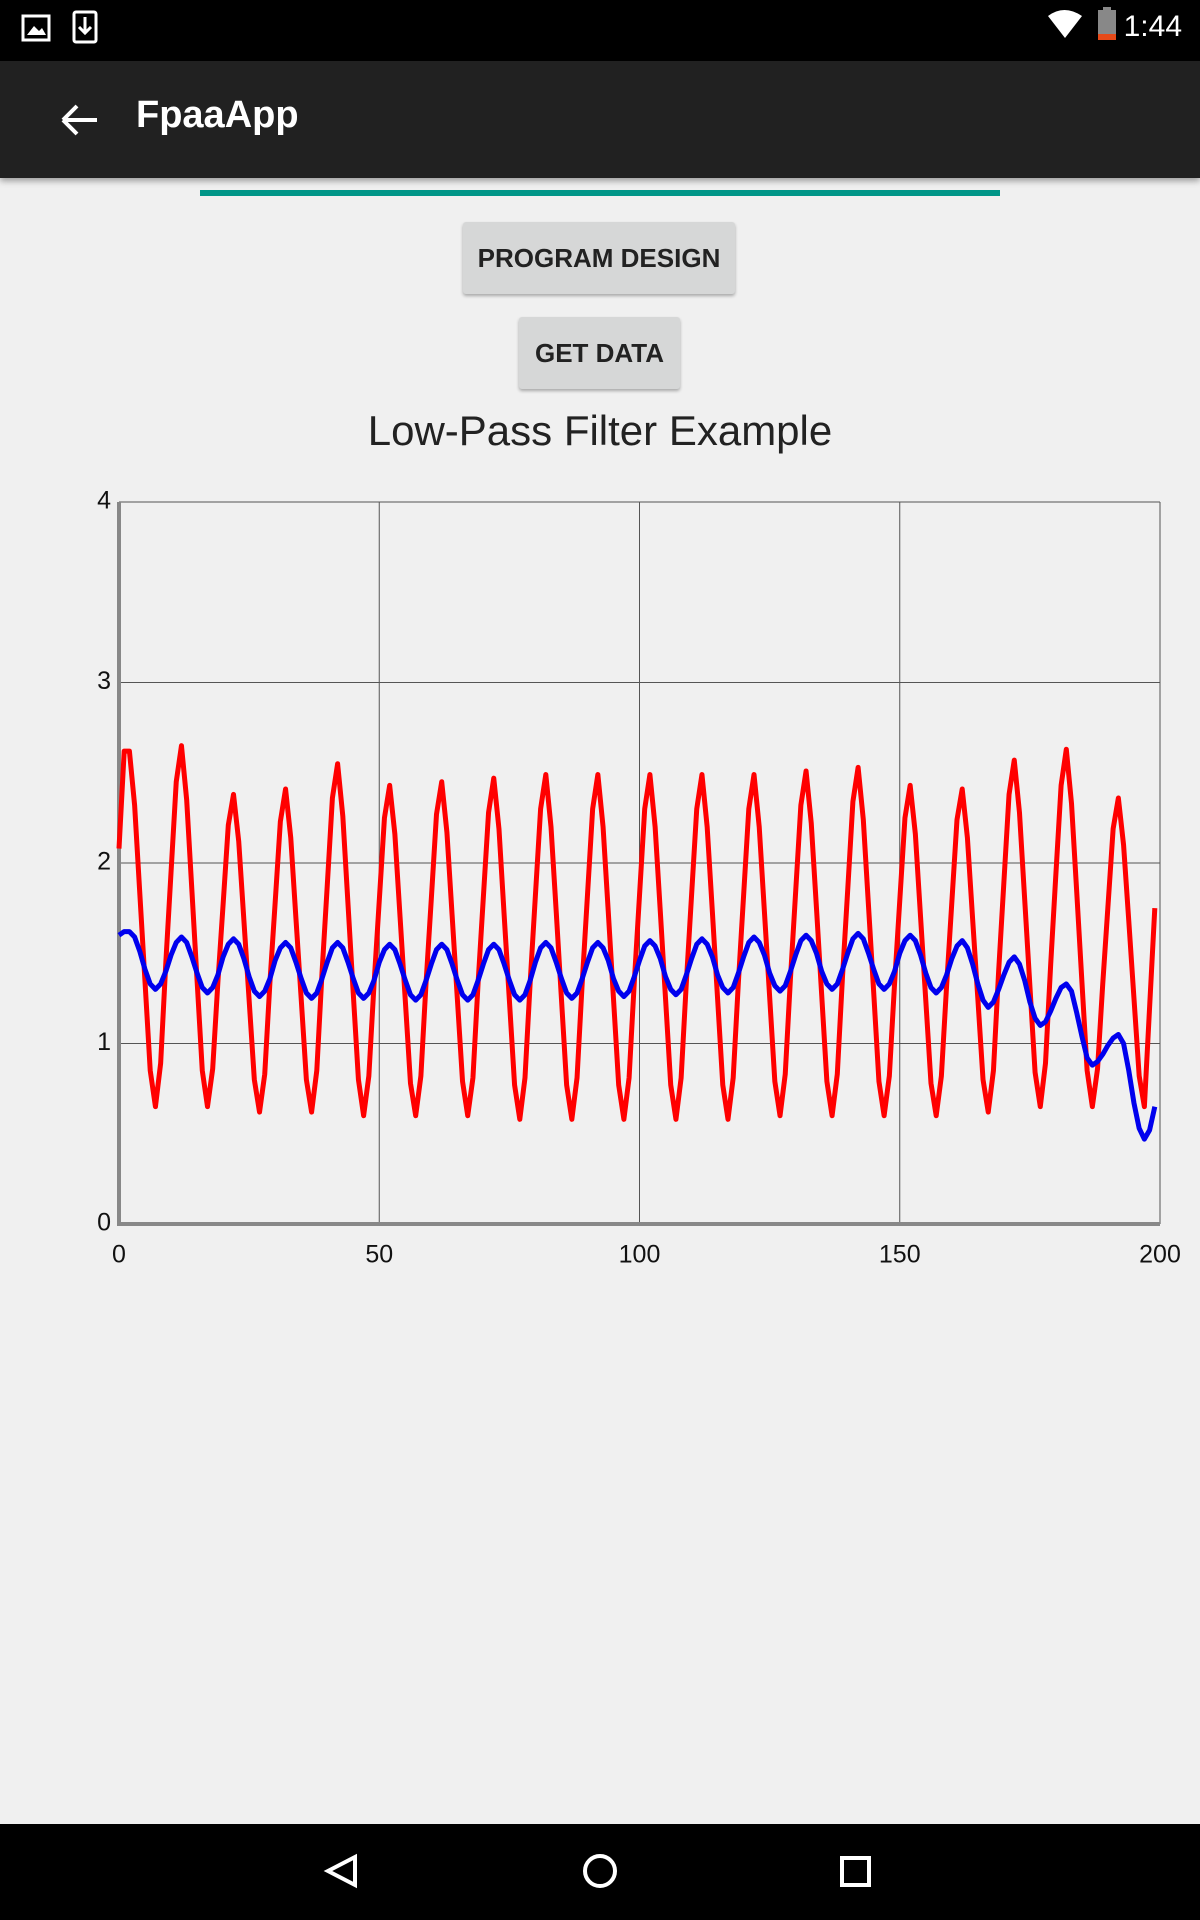 This screenshot has width=1200, height=1920. Describe the element at coordinates (900, 1255) in the screenshot. I see `x-tick-label: 150` at that location.